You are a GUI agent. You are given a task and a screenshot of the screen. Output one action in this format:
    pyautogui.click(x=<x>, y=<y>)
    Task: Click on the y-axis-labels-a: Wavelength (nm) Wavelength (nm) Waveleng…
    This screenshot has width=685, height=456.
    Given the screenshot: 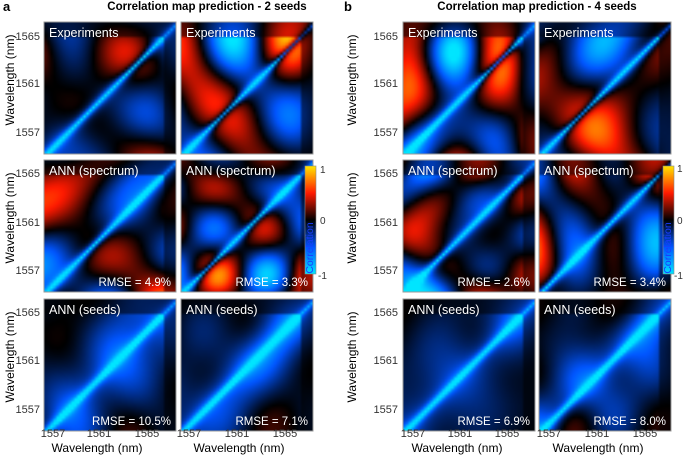 What is the action you would take?
    pyautogui.click(x=10, y=219)
    